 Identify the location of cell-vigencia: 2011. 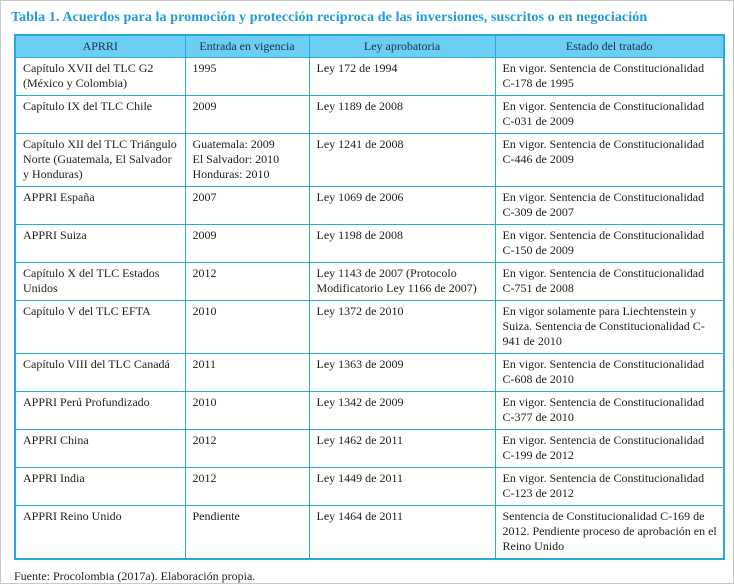
(247, 372).